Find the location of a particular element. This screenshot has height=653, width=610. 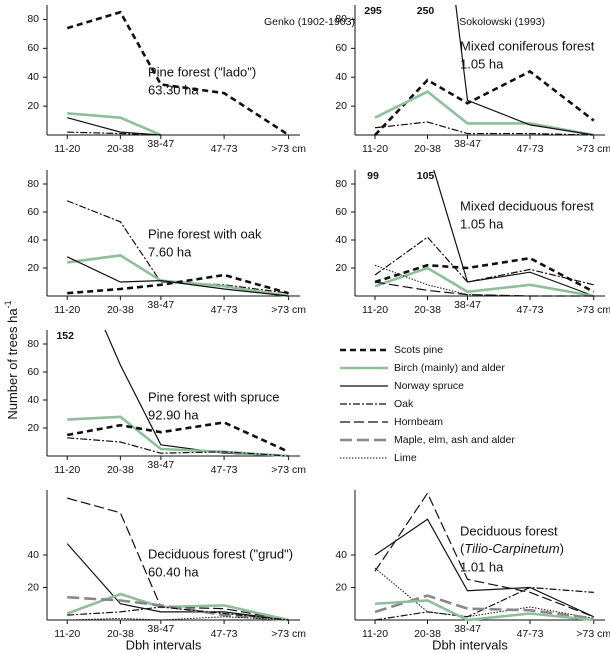

panel-label-part: Tilio-Carpinetum is located at coordinates (511, 548).